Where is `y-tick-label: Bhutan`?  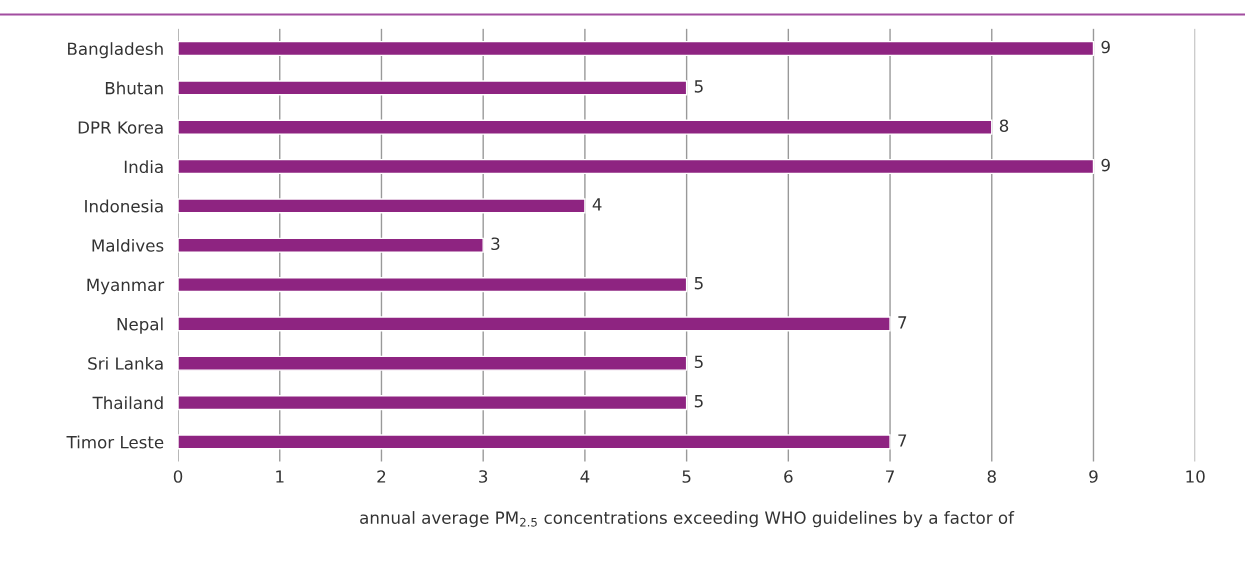
y-tick-label: Bhutan is located at coordinates (134, 88).